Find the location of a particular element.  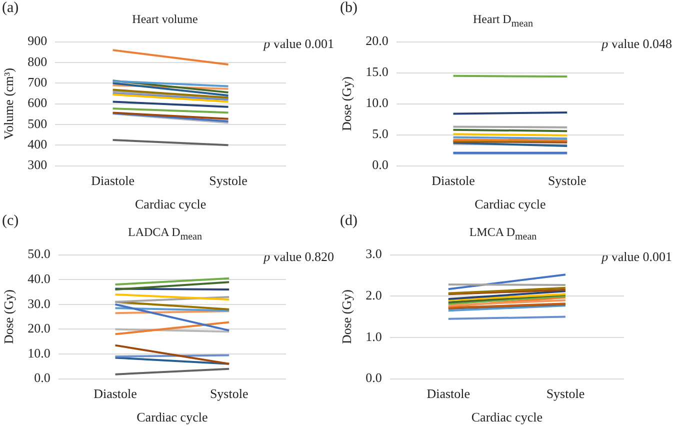

y-tick-label: 800 is located at coordinates (38, 61).